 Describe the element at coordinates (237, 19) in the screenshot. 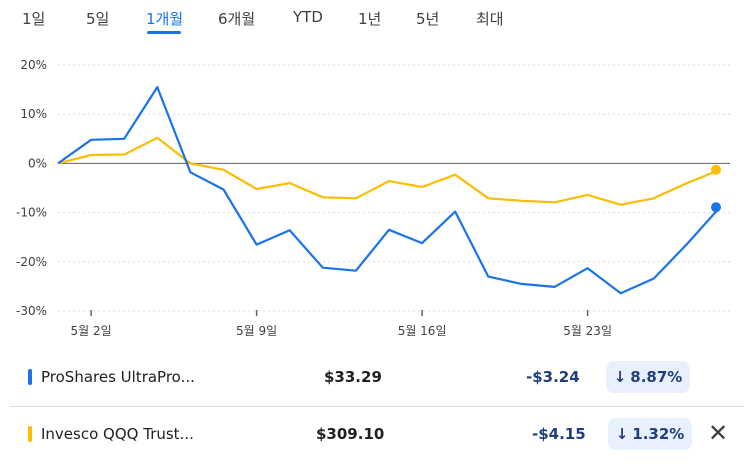

I see `tab-6m: 6개월` at that location.